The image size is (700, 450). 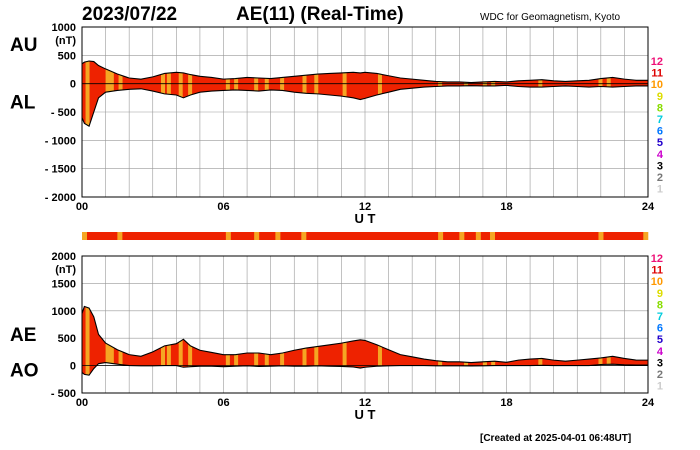 What do you see at coordinates (320, 14) in the screenshot?
I see `chart-title: AE(11) (Real-Time)` at bounding box center [320, 14].